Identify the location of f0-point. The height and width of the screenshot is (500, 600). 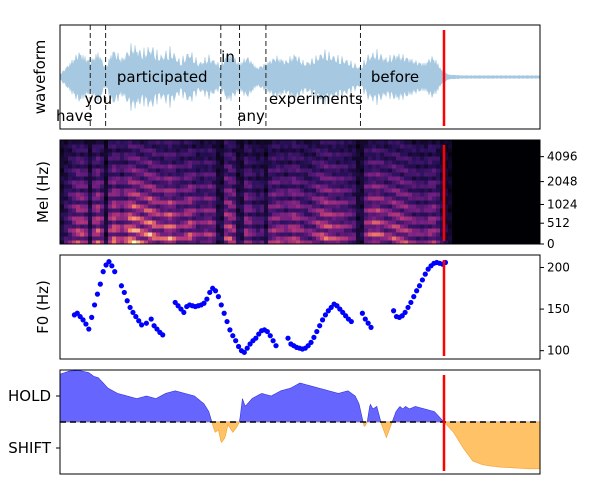
(419, 286).